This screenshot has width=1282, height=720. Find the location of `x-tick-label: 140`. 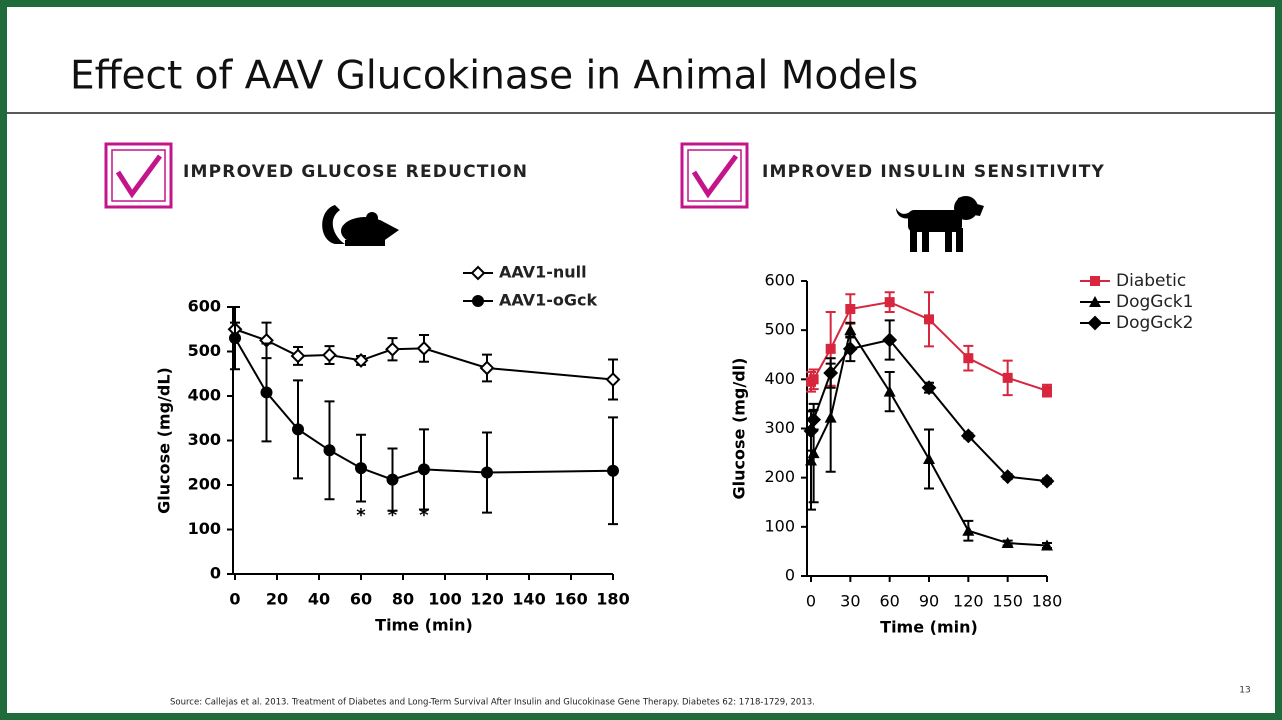

x-tick-label: 140 is located at coordinates (528, 599).